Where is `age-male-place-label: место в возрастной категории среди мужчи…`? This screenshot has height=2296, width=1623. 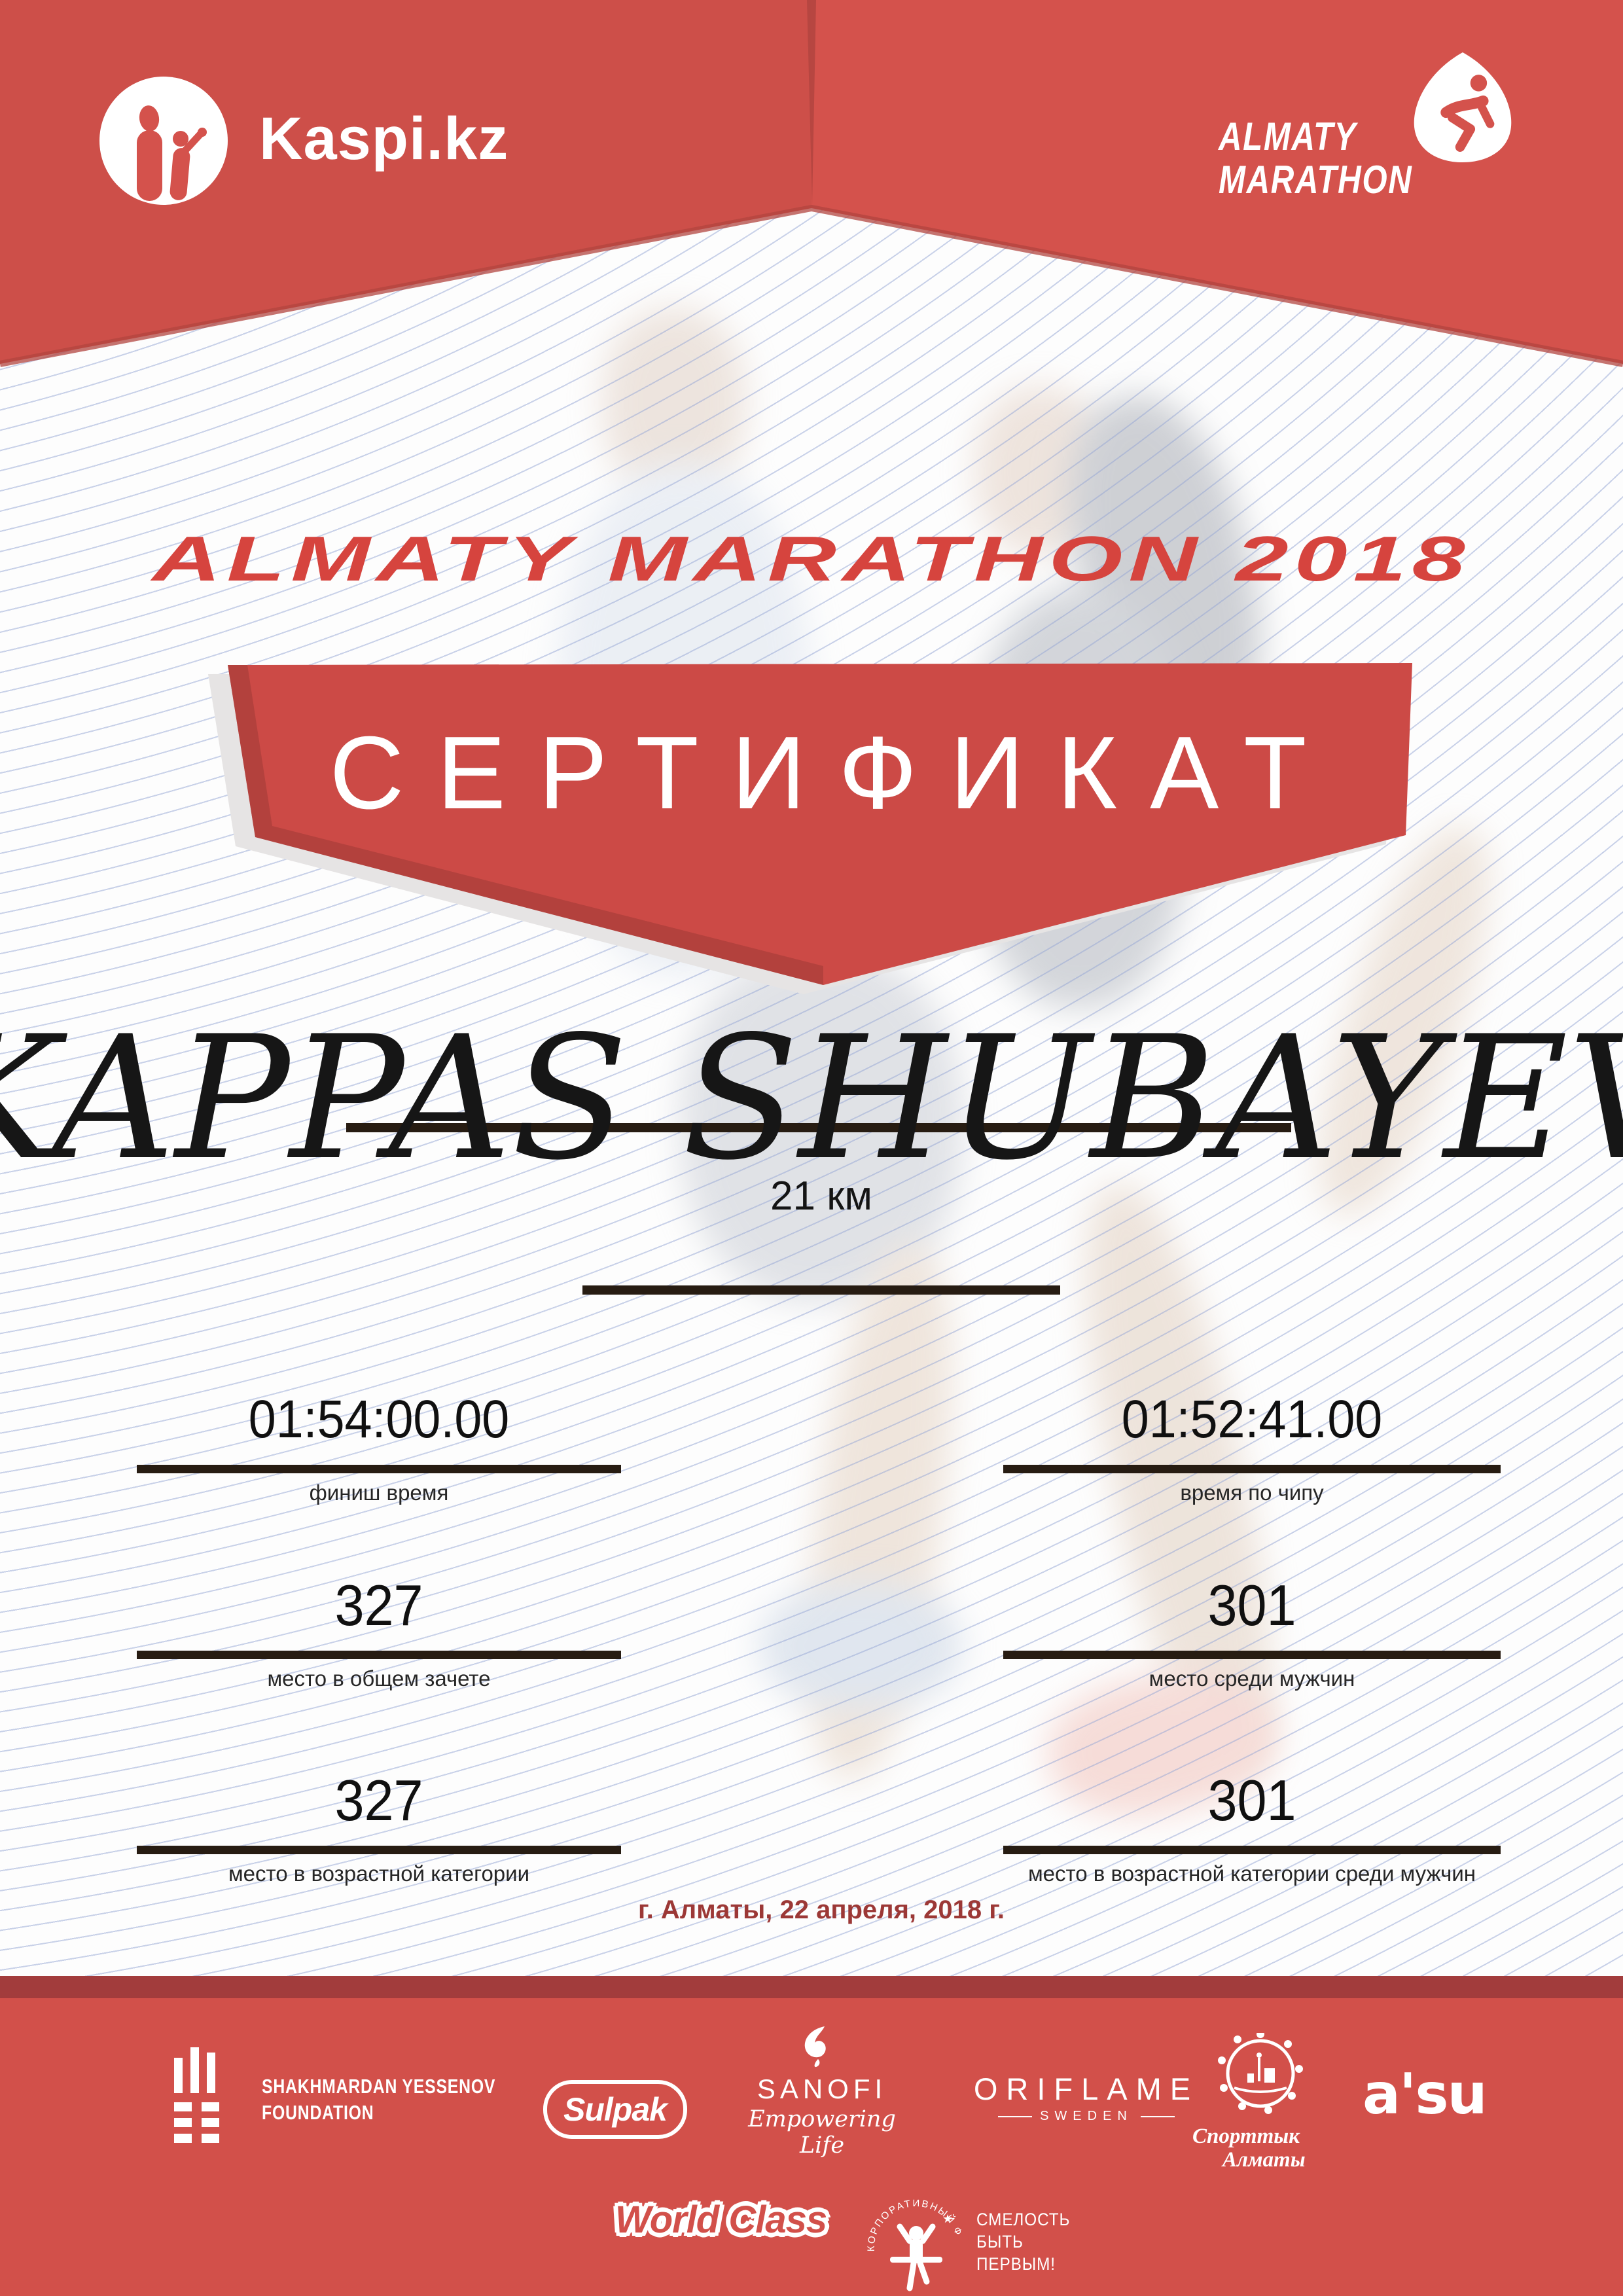
age-male-place-label: место в возрастной категории среди мужчи… is located at coordinates (1251, 1873).